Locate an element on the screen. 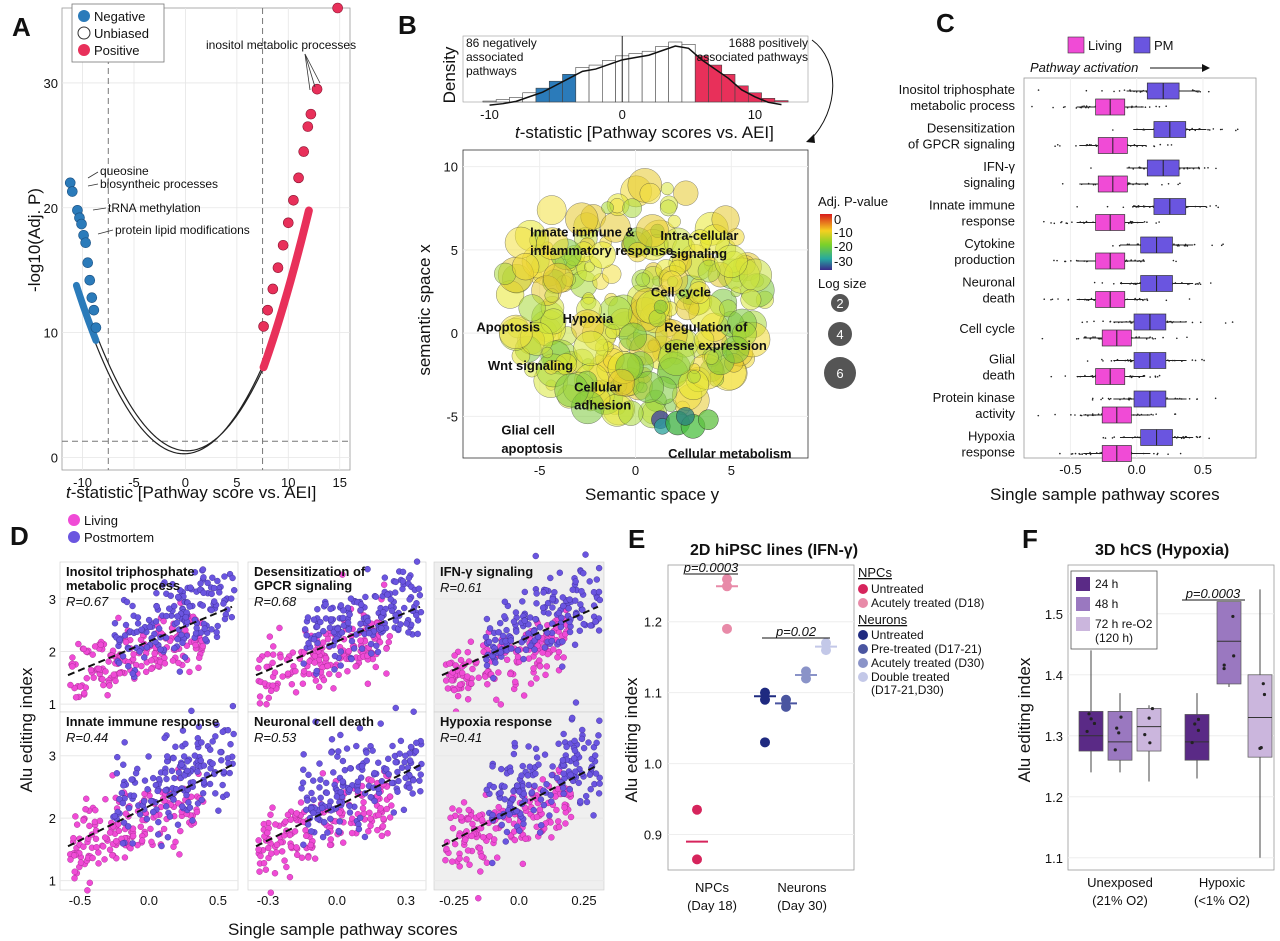 This screenshot has height=941, width=1280. panel-e-x2b: (Day 30) is located at coordinates (802, 905).